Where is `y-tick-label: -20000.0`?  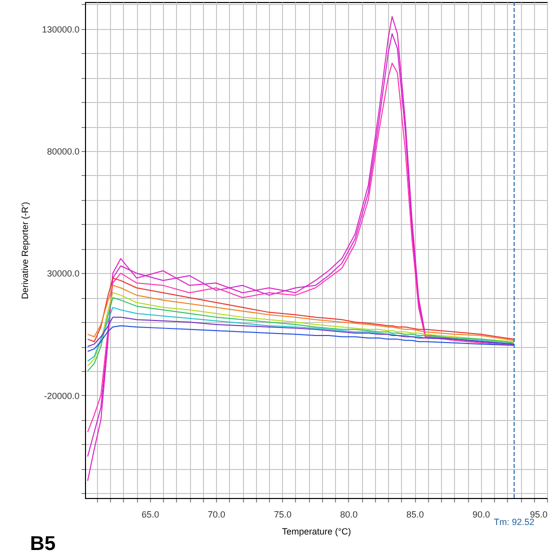
y-tick-label: -20000.0 is located at coordinates (62, 395).